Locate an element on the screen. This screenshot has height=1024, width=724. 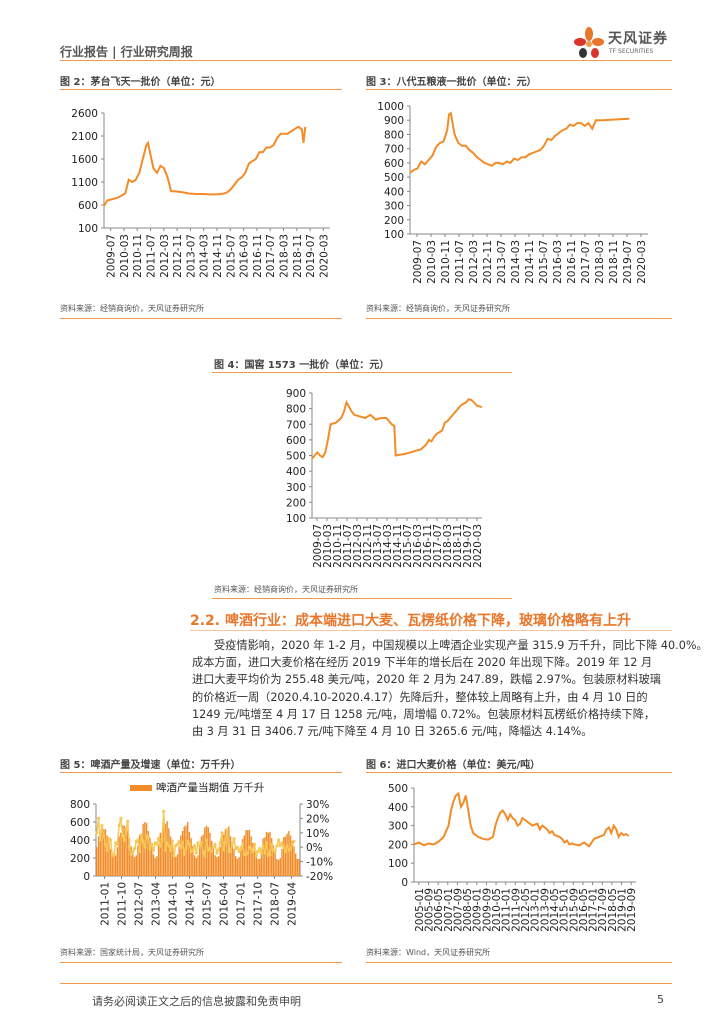
fig6-title-rule is located at coordinates (519, 772).